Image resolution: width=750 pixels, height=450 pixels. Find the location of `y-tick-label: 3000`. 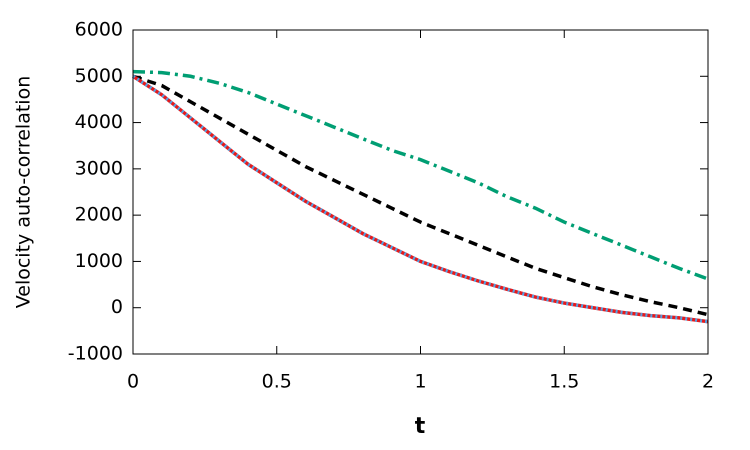

y-tick-label: 3000 is located at coordinates (99, 168).